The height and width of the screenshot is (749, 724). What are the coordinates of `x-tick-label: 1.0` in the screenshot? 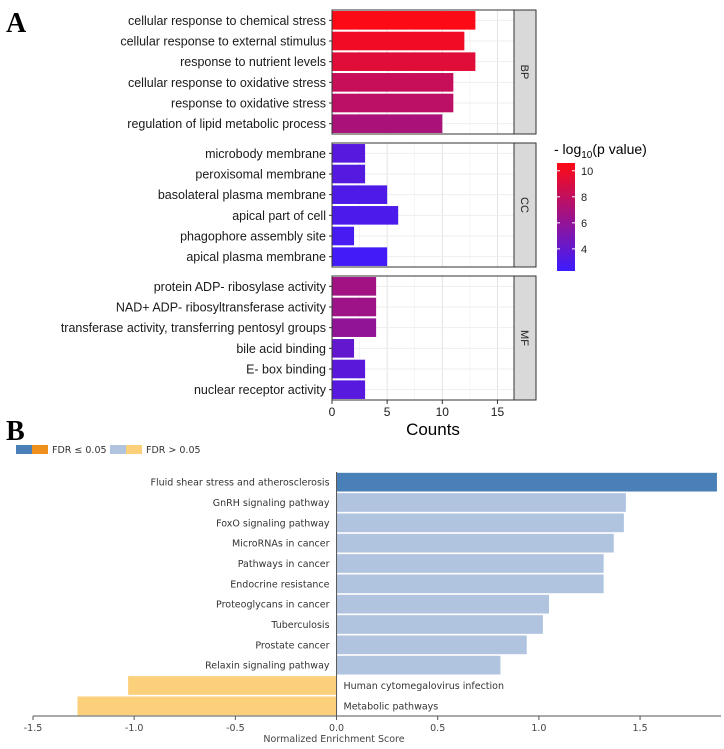 It's located at (538, 728).